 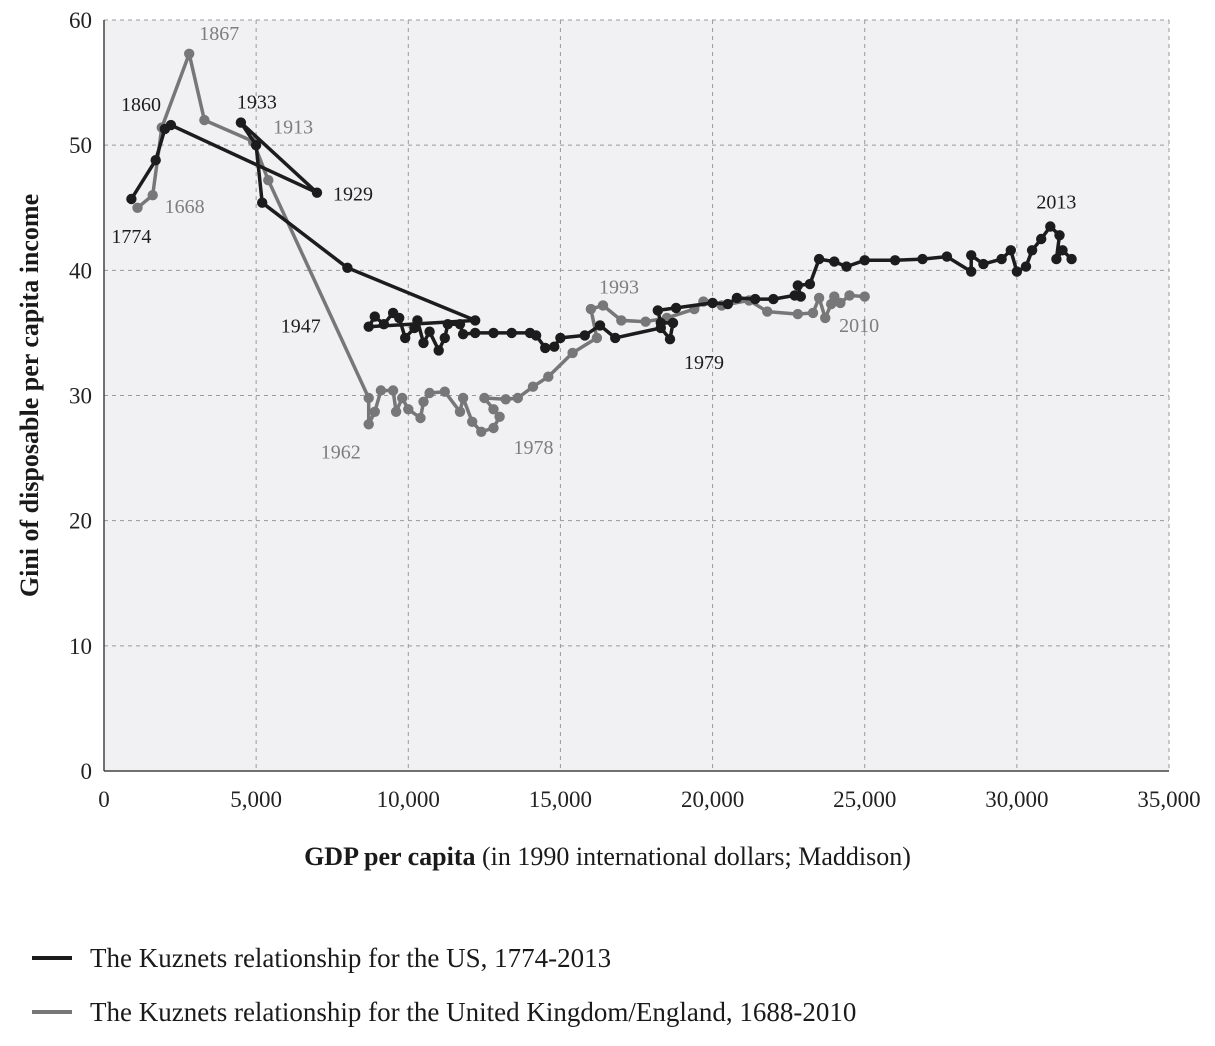 I want to click on year-annotation: 1947, so click(x=301, y=327).